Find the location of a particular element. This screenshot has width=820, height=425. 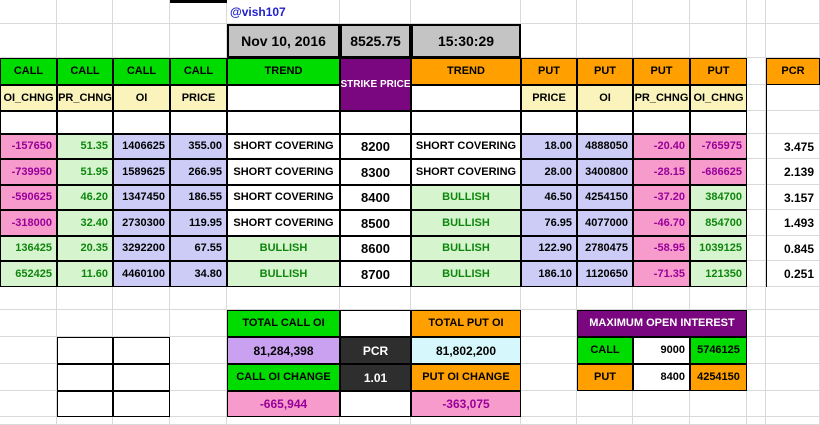

put-pr-chng-header: PR_CHNG is located at coordinates (661, 98).